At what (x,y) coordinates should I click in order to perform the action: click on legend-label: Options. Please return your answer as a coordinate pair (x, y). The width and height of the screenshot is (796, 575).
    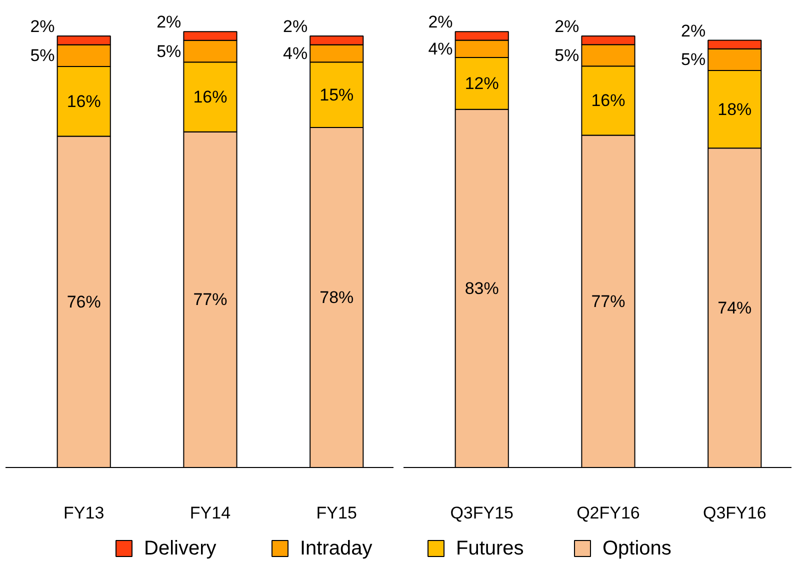
    Looking at the image, I should click on (637, 549).